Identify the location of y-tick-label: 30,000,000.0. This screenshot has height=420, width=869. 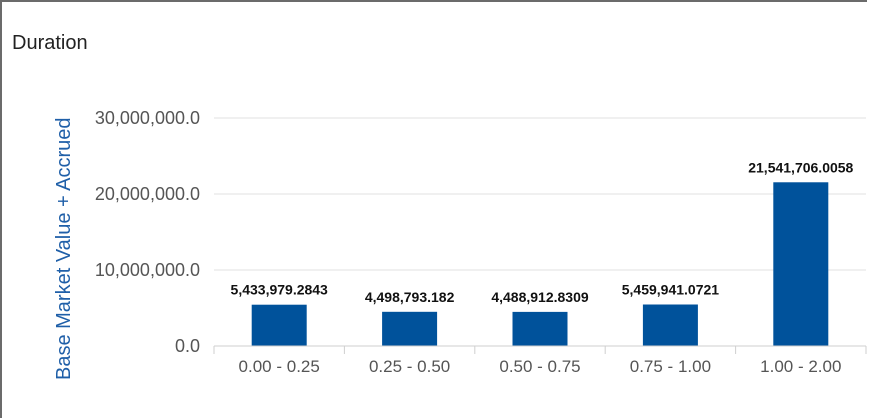
(147, 118).